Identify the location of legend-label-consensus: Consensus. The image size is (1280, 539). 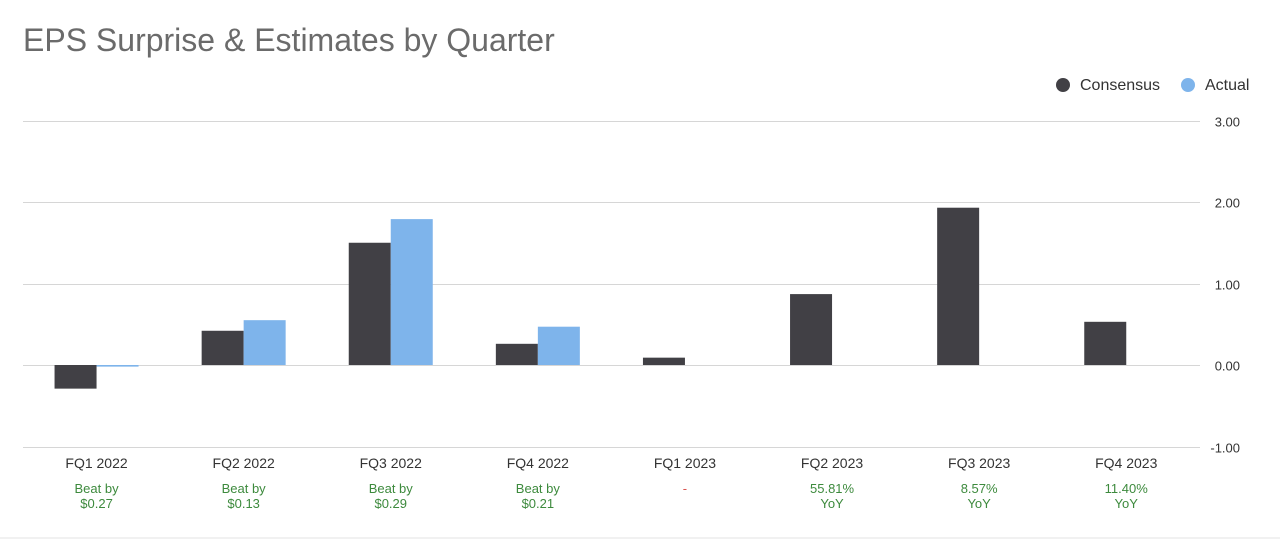
(1120, 85).